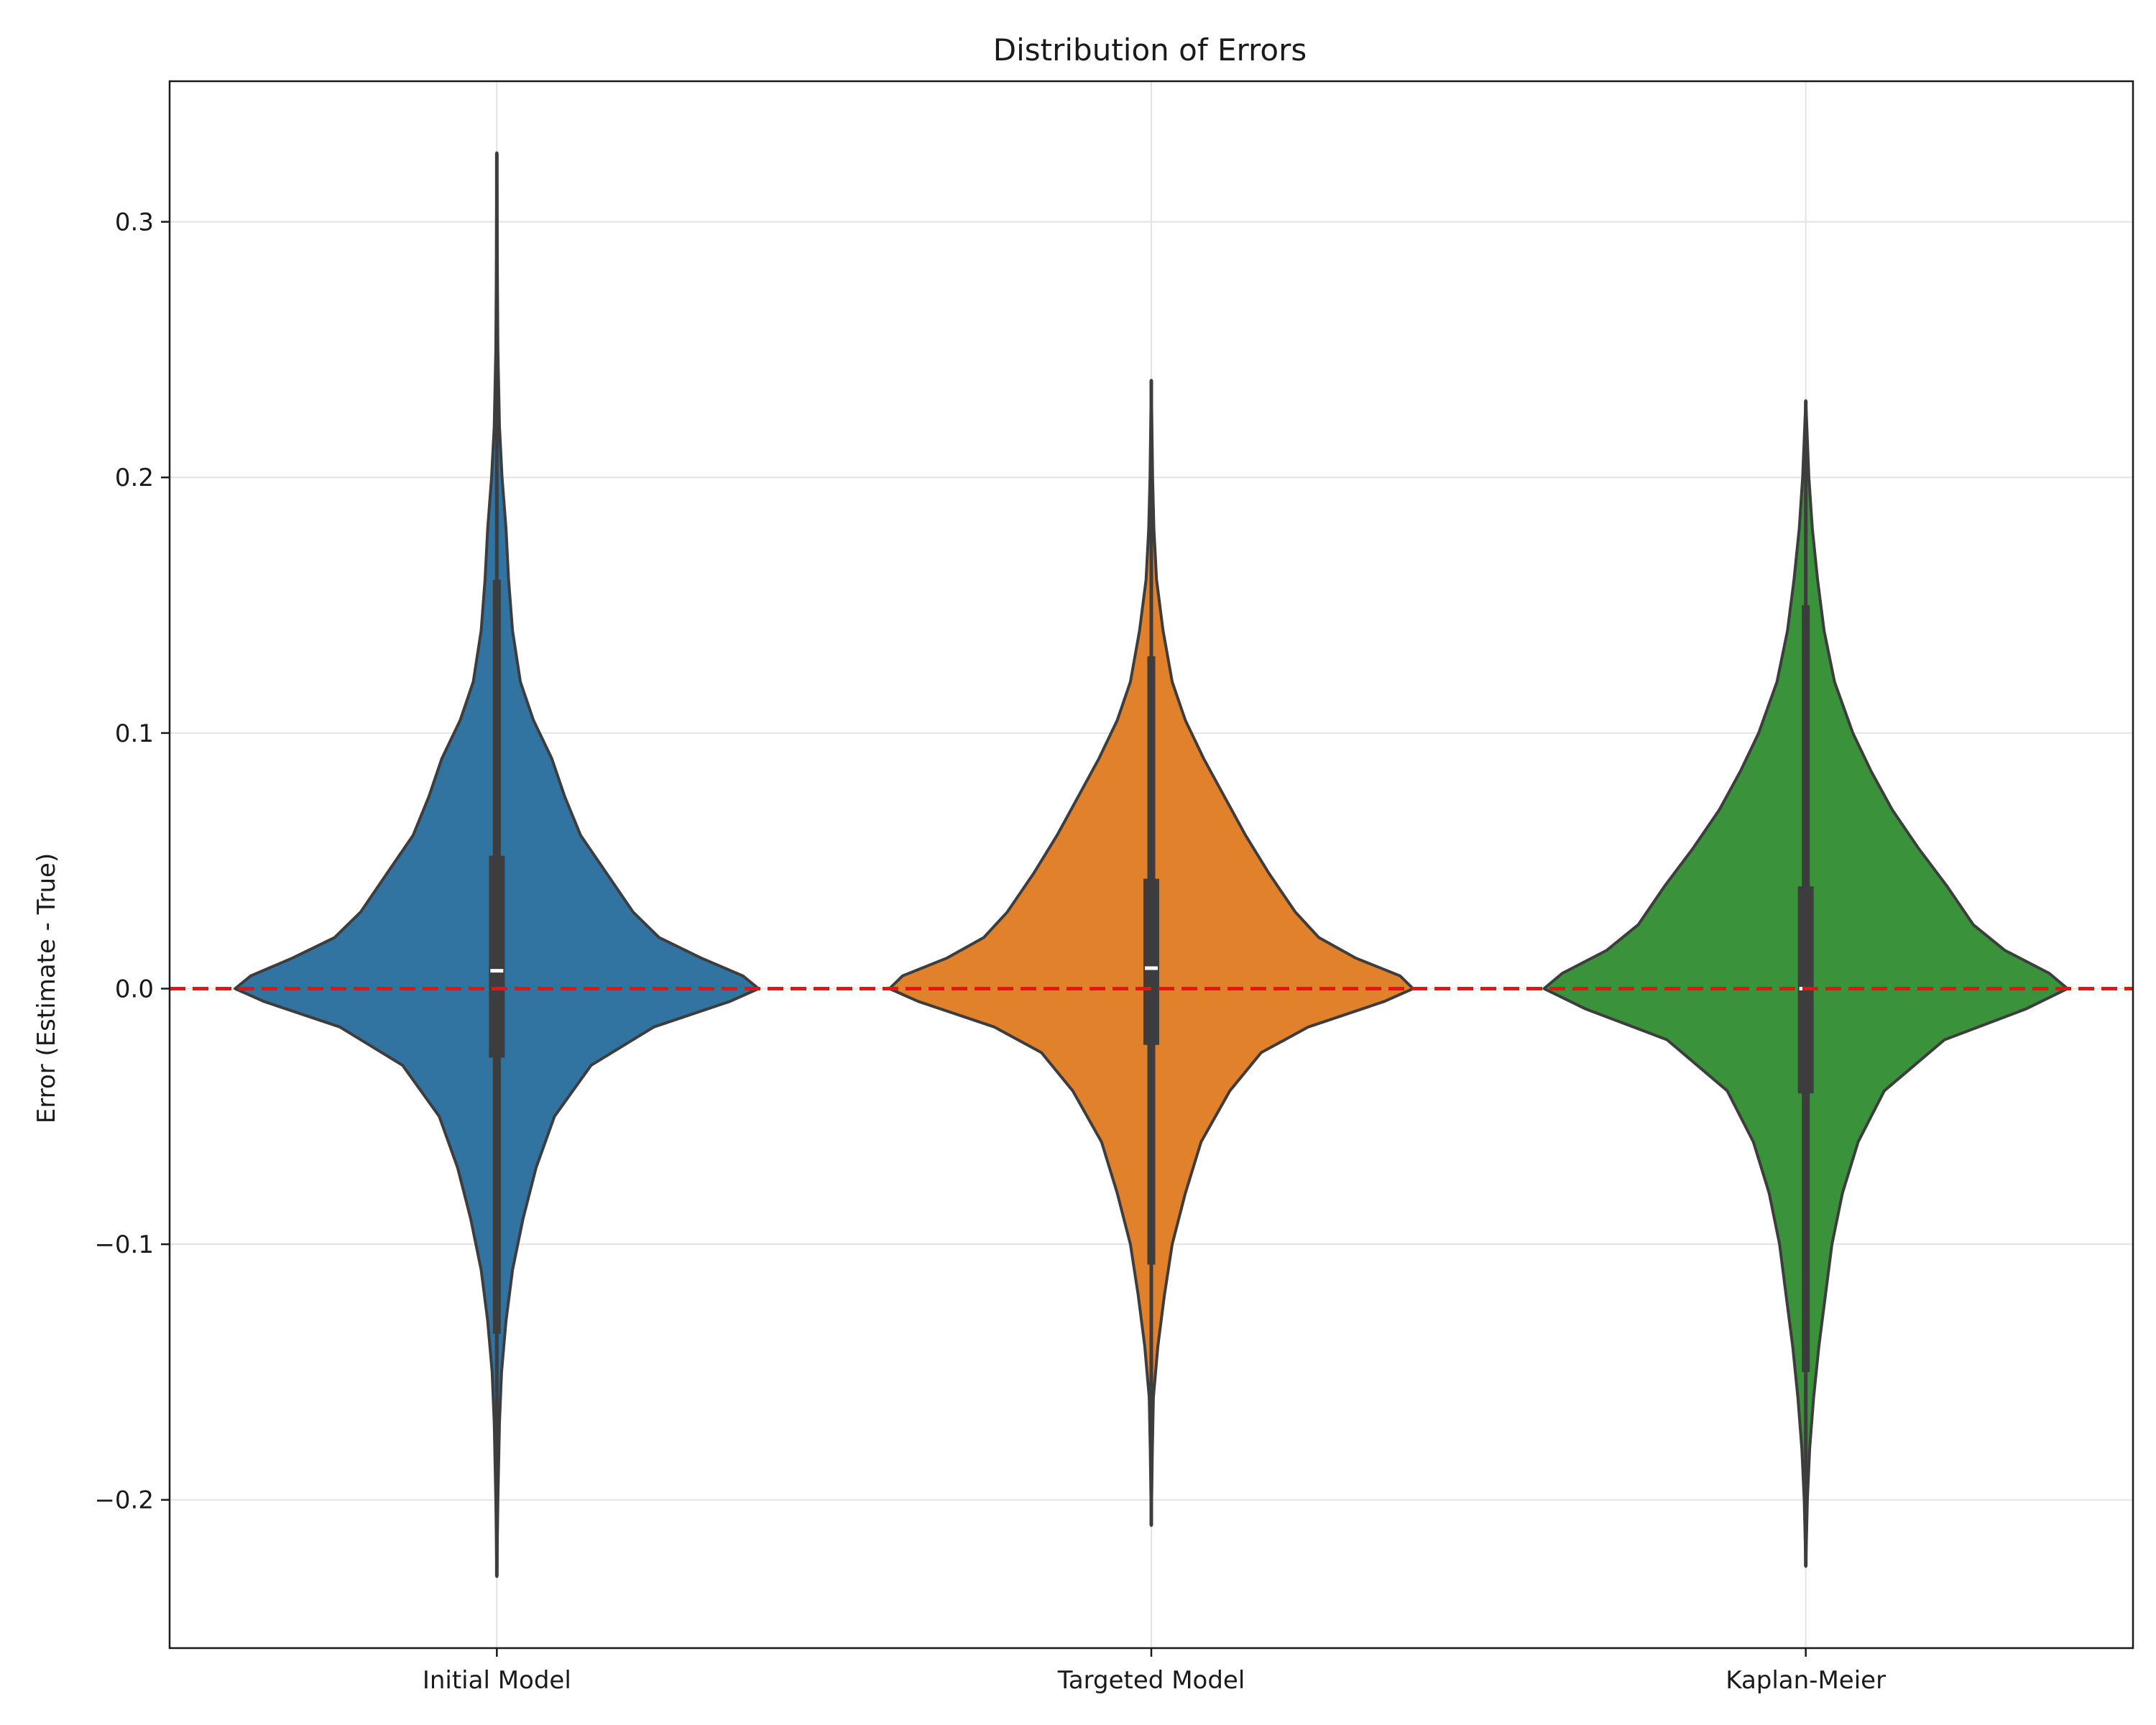 This screenshot has height=1725, width=2156. I want to click on y-tick-label: 0.0, so click(134, 989).